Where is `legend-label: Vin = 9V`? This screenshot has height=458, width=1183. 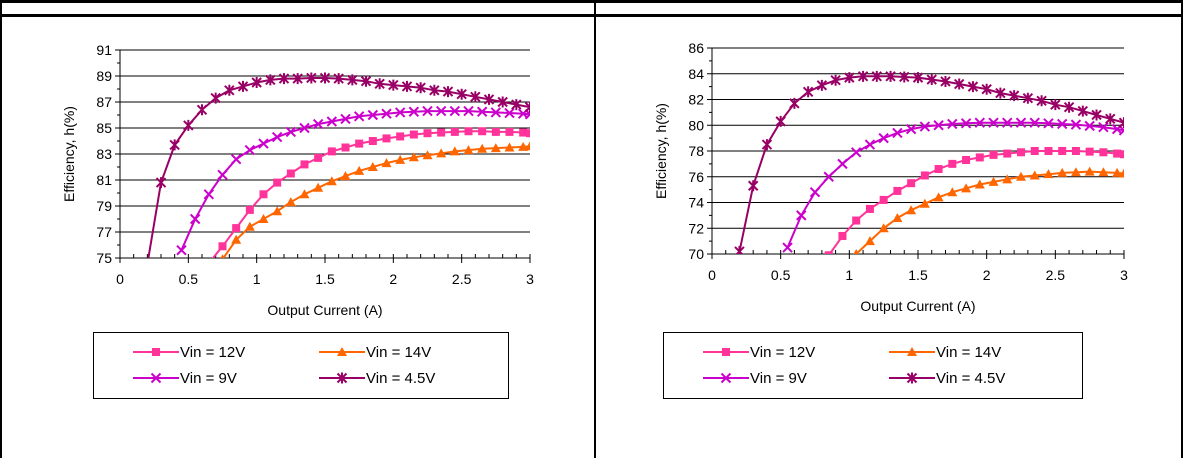
legend-label: Vin = 9V is located at coordinates (778, 378).